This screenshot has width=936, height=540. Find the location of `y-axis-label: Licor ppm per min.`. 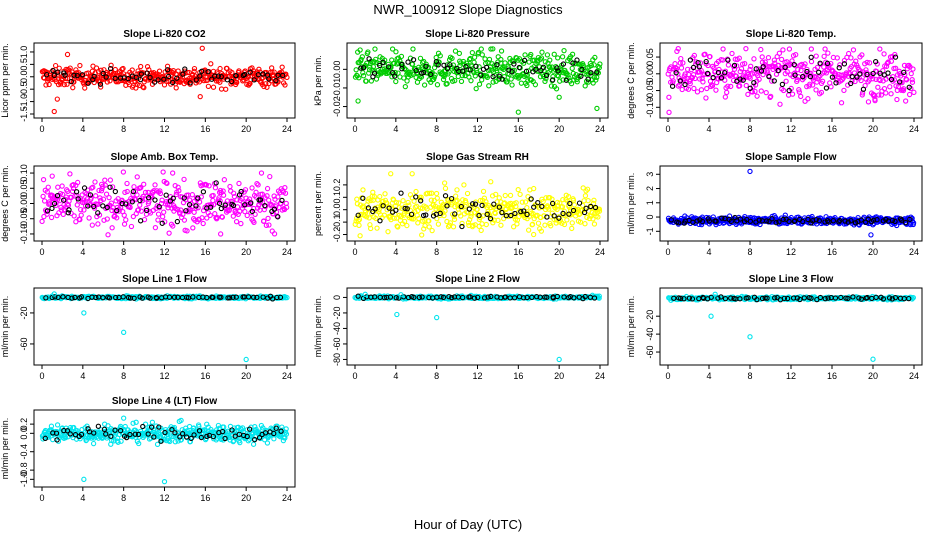

y-axis-label: Licor ppm per min. is located at coordinates (5, 80).